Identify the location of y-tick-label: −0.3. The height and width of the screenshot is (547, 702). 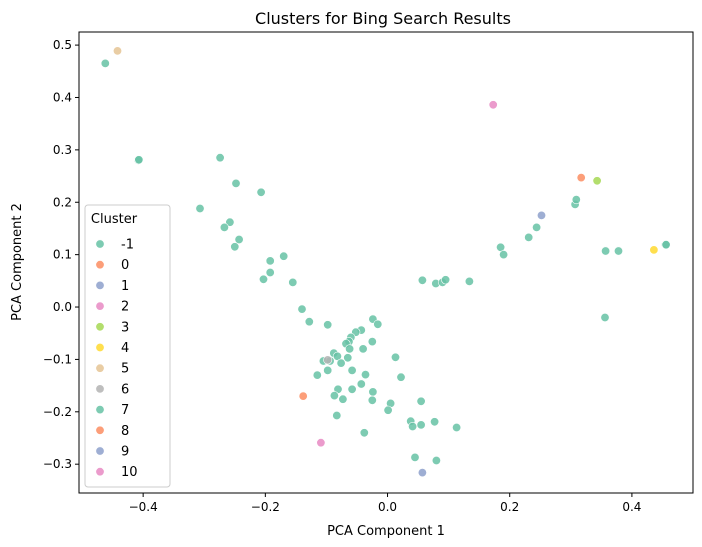
(57, 464).